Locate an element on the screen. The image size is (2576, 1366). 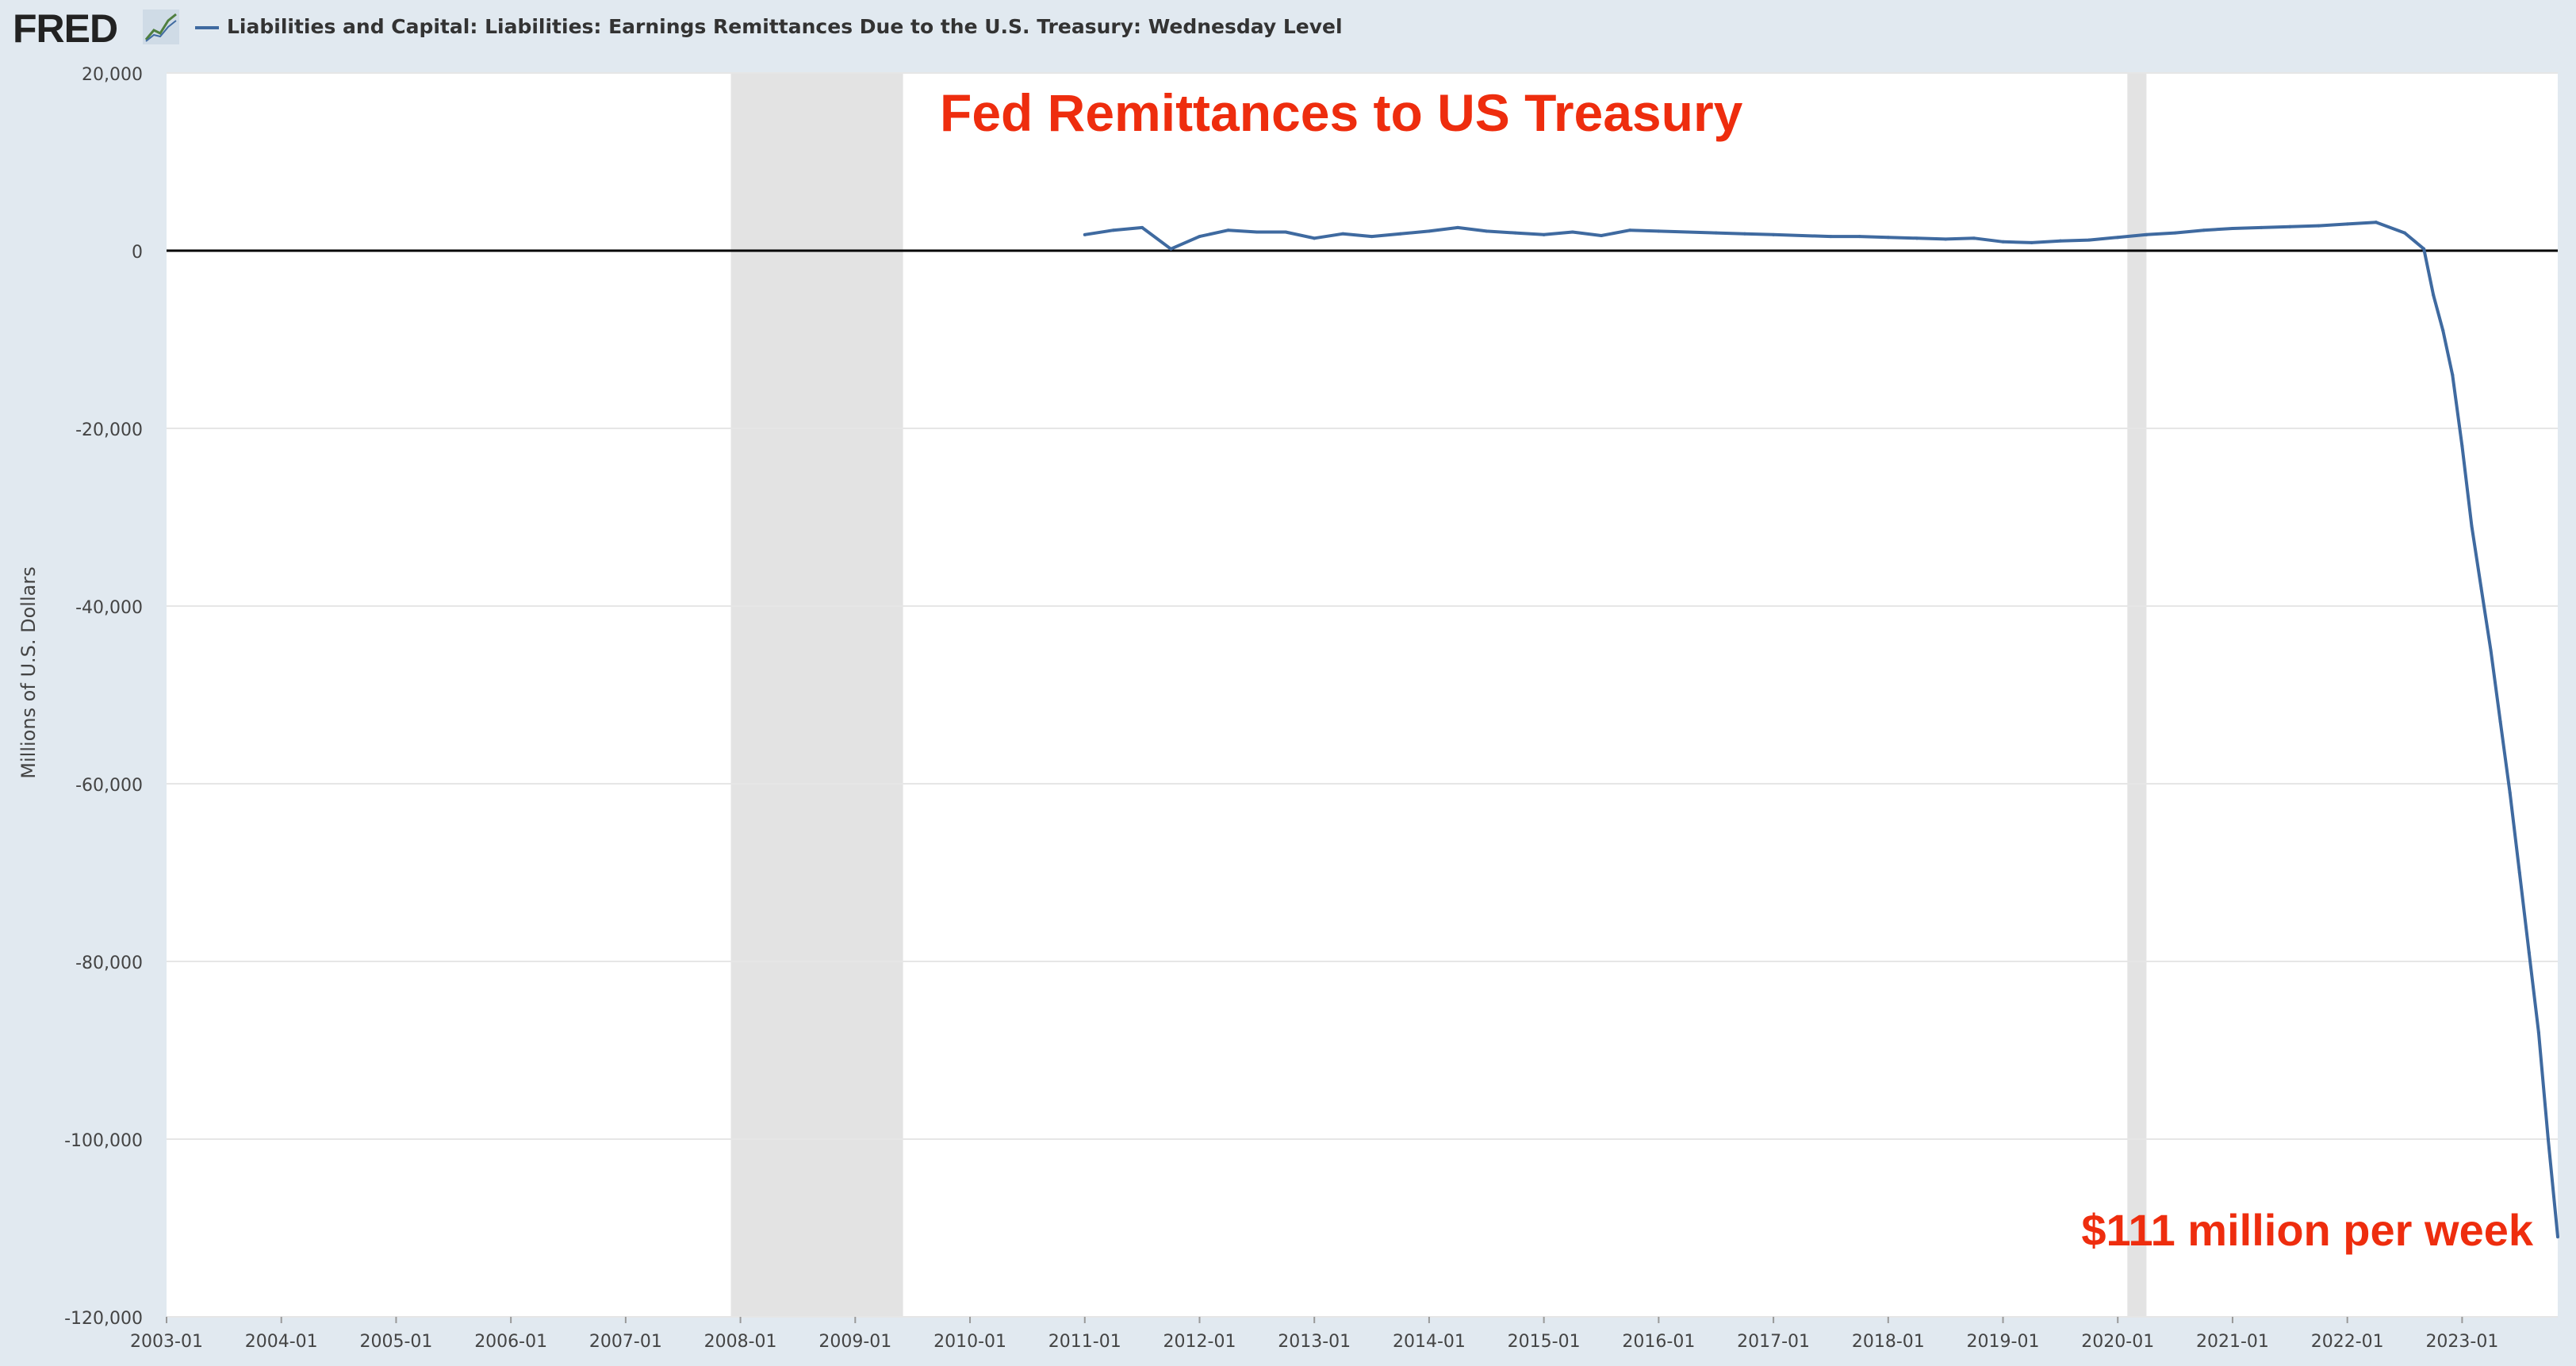
y-tick-label: -80,000 is located at coordinates (109, 964).